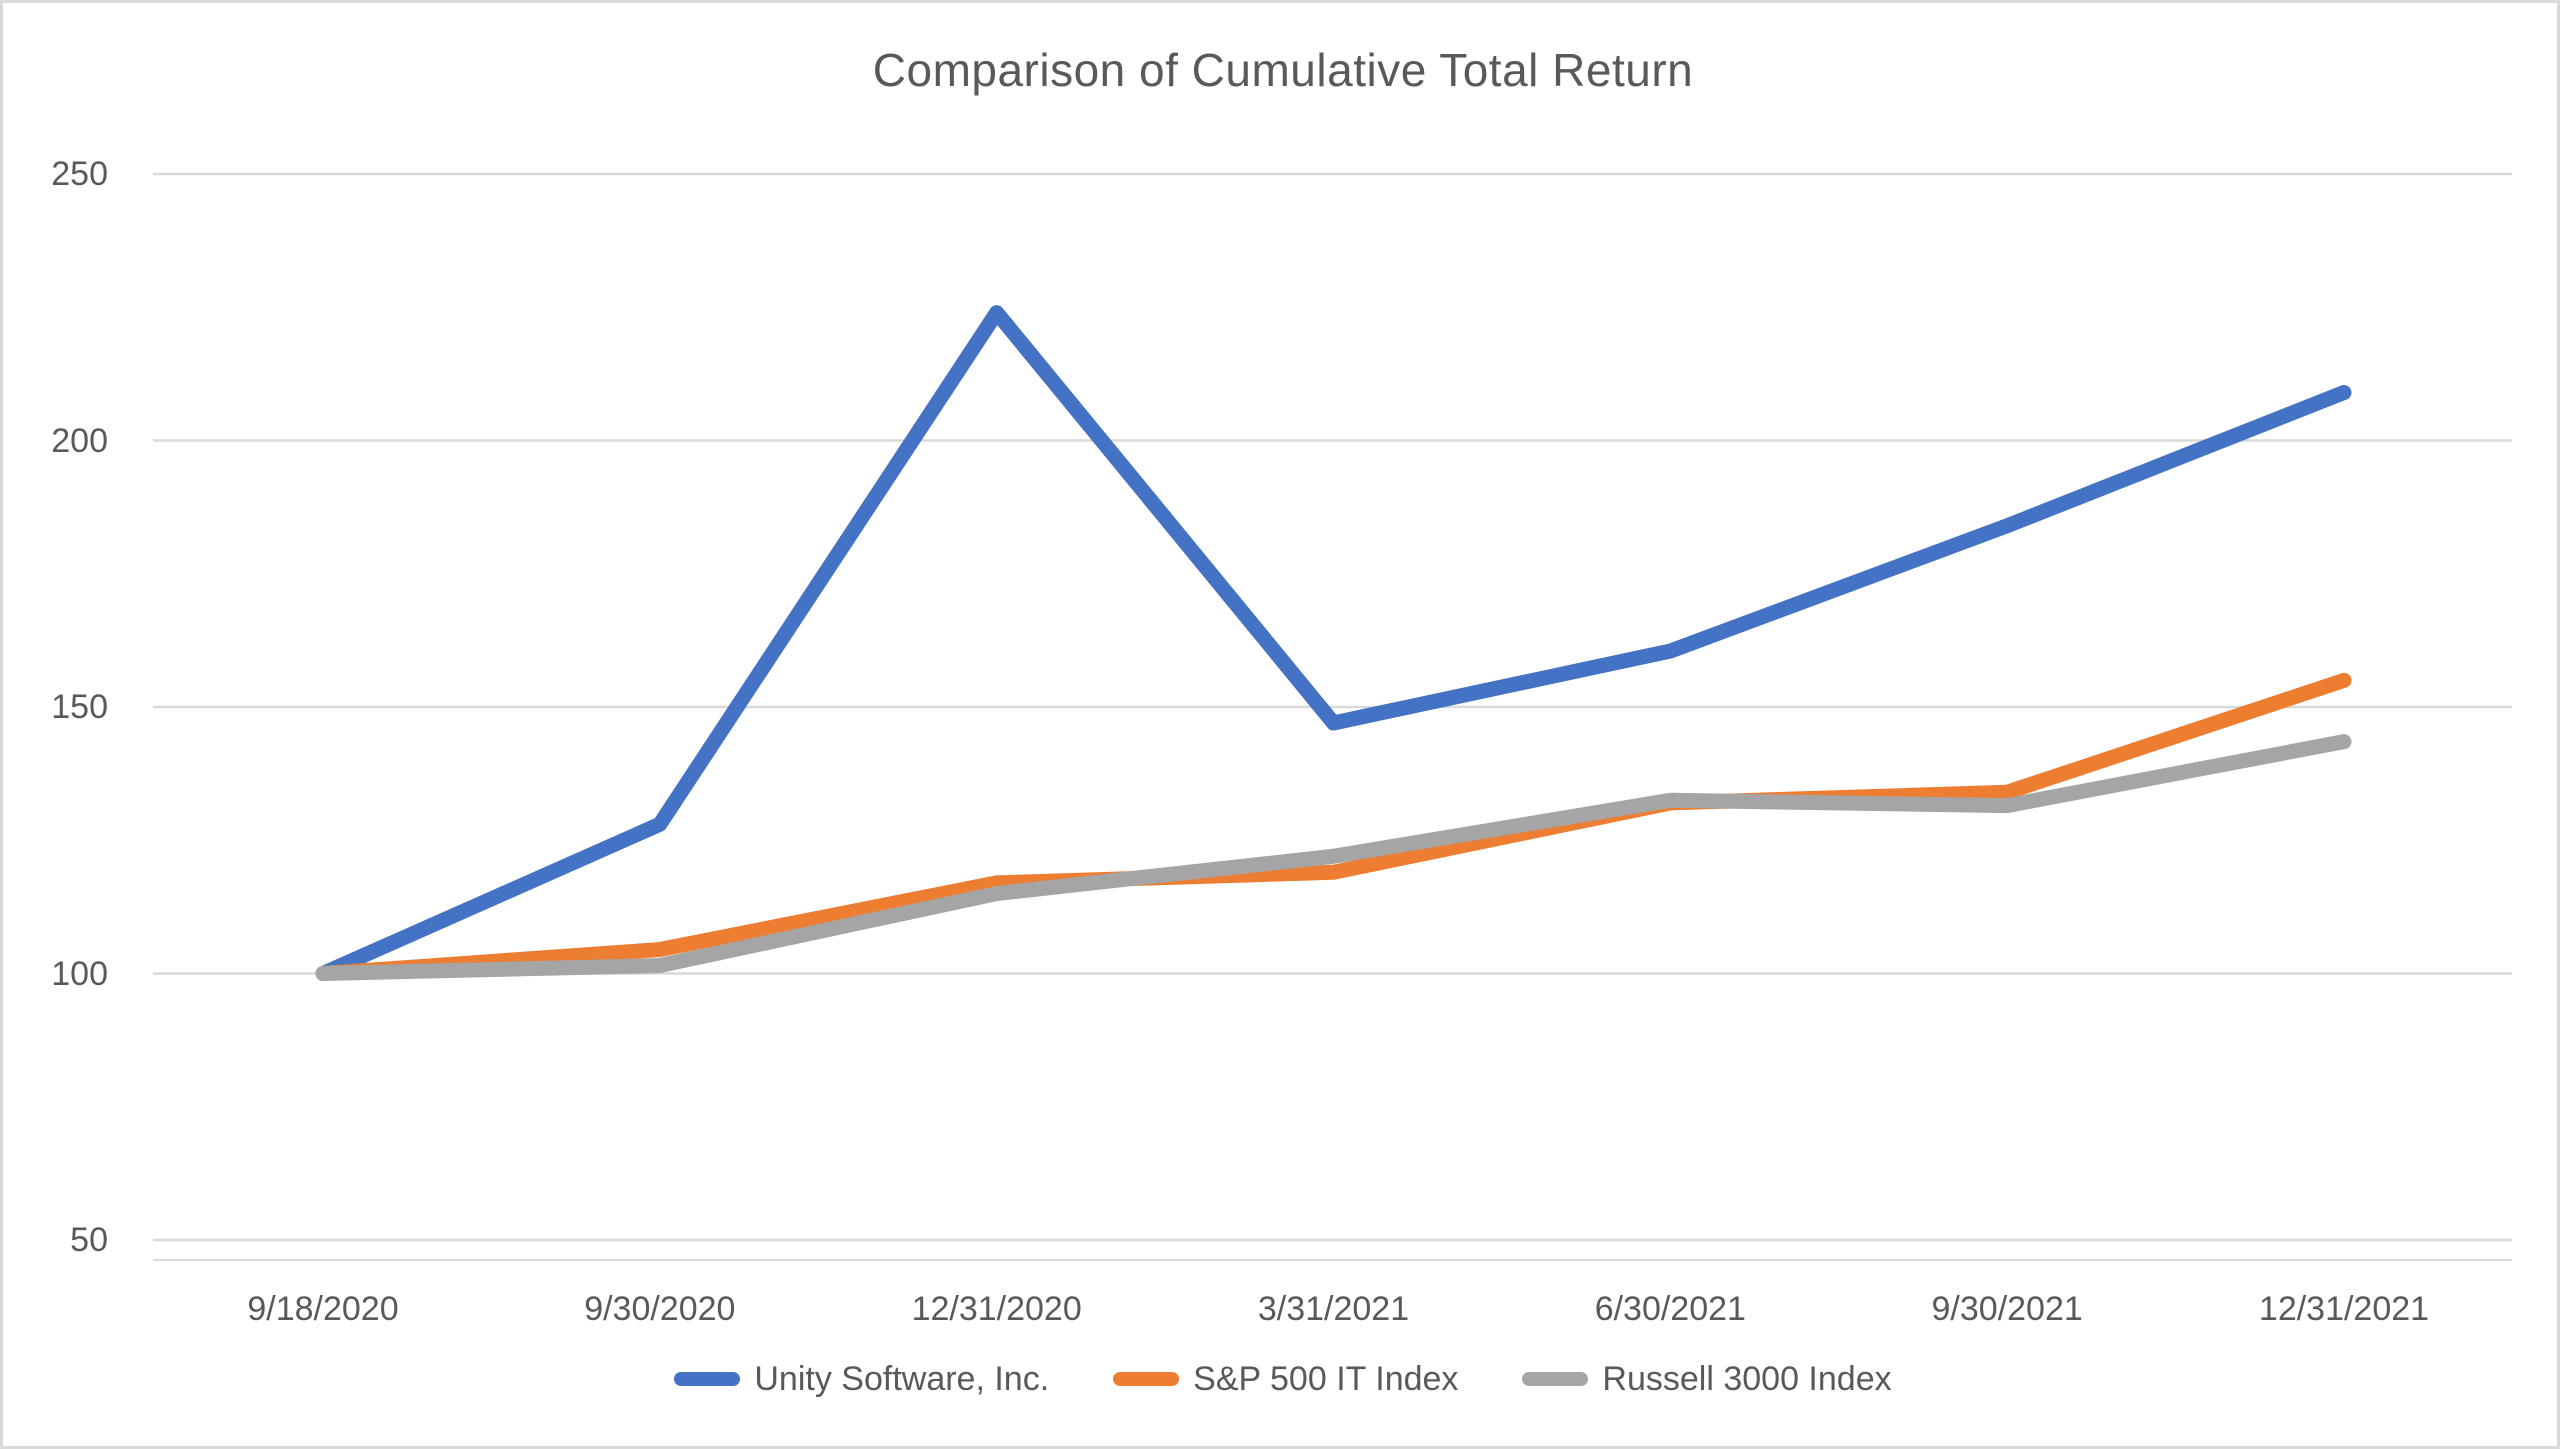 The image size is (2560, 1449). I want to click on x-tick-label-3: 3/31/2021, so click(1333, 1309).